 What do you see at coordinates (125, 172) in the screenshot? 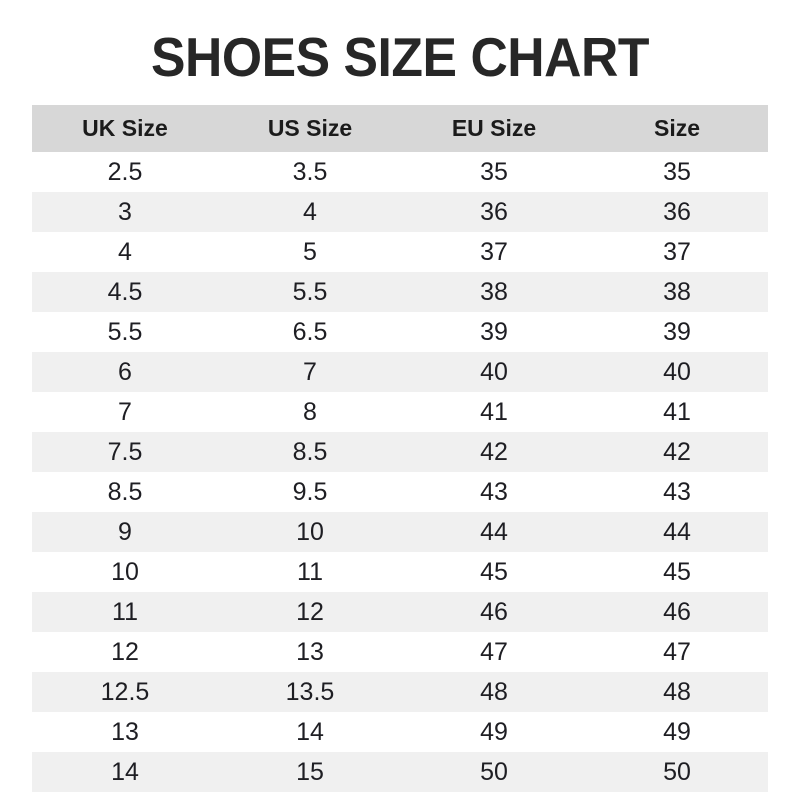
I see `table-cell: 2.5` at bounding box center [125, 172].